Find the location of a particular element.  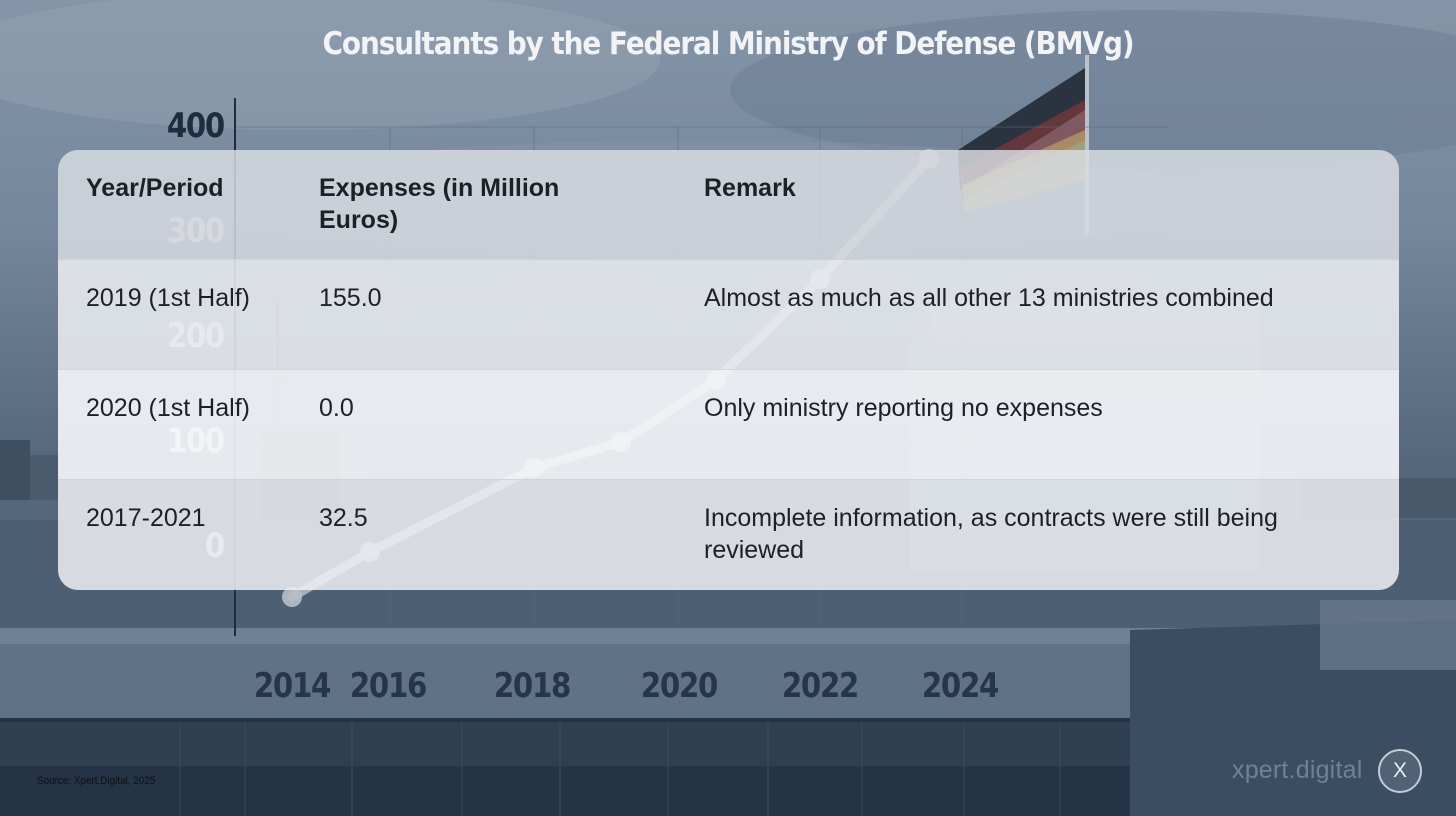

cell-period: 2020 (1st Half) is located at coordinates (168, 408).